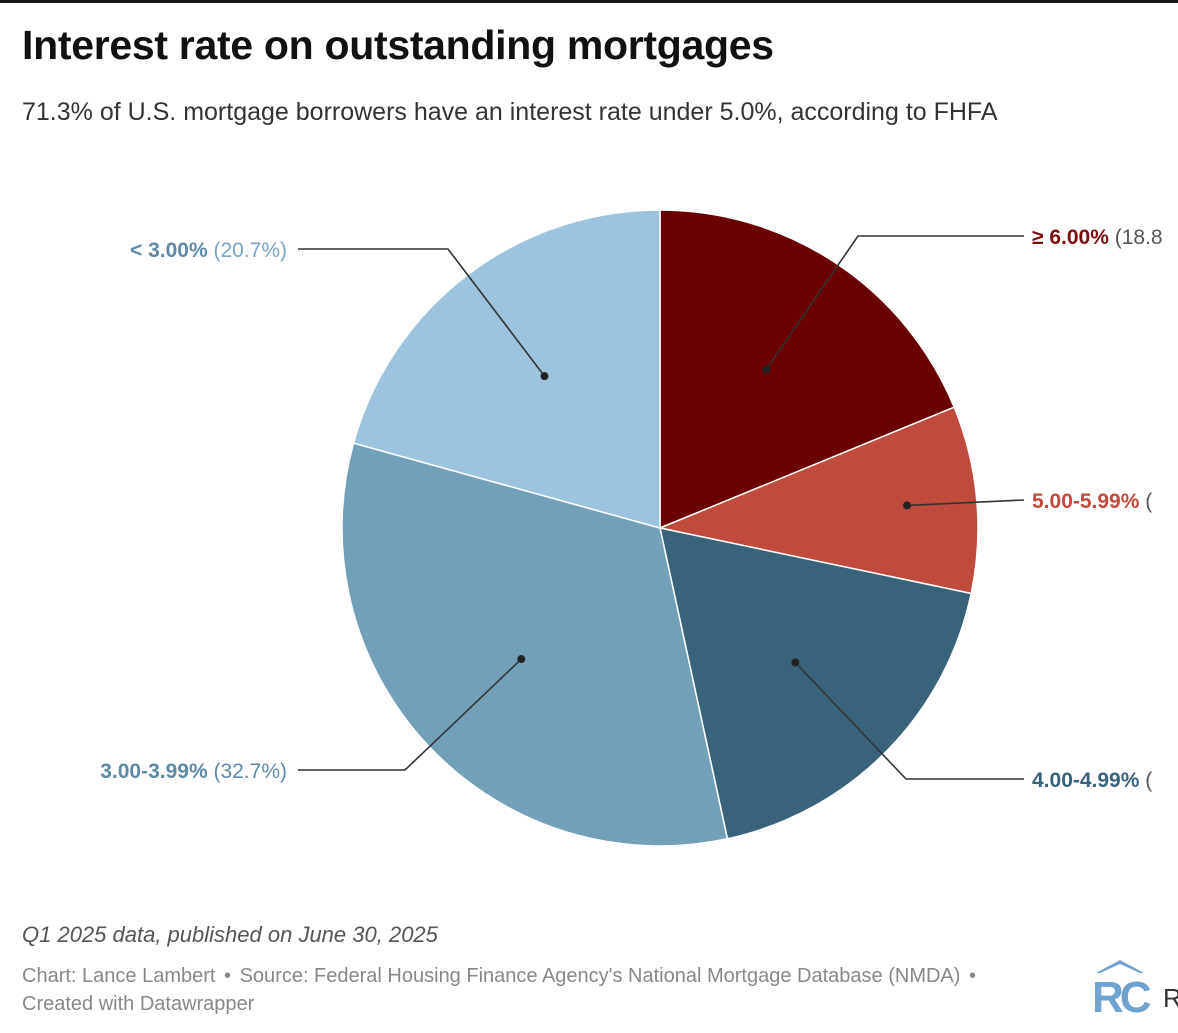 The width and height of the screenshot is (1178, 1033). I want to click on slice-label-3-00: < 3.00% (20.7%), so click(208, 250).